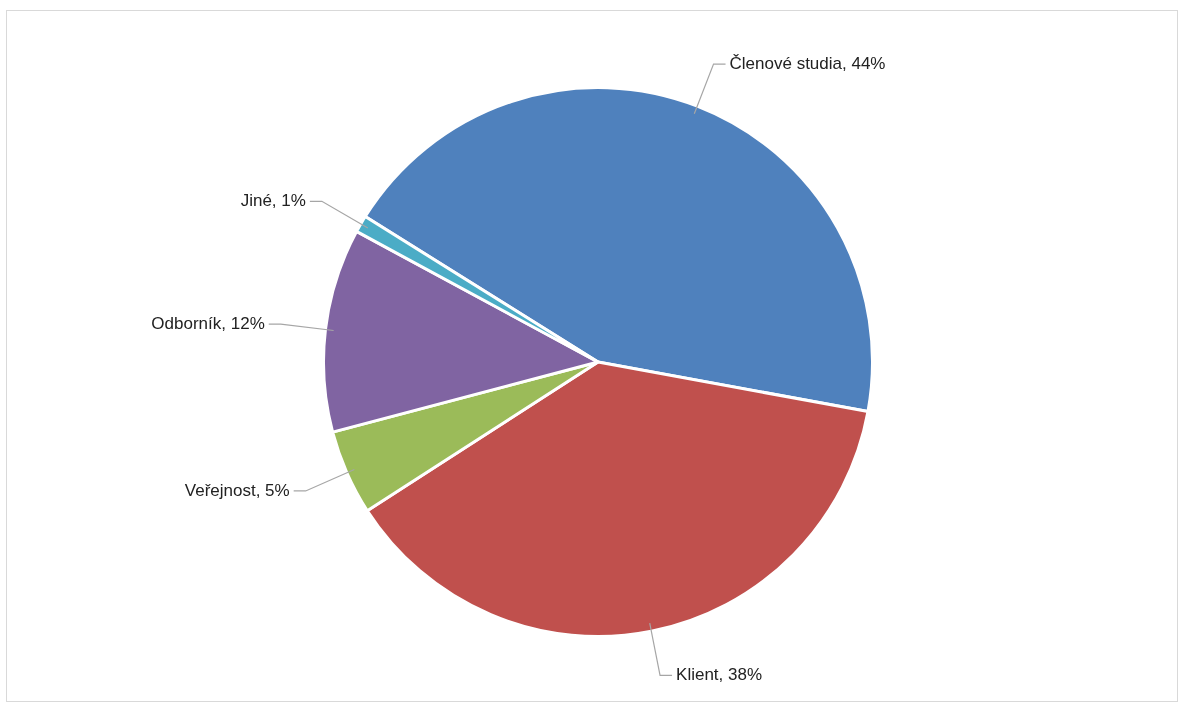  What do you see at coordinates (288, 200) in the screenshot?
I see `data-label: , 1%` at bounding box center [288, 200].